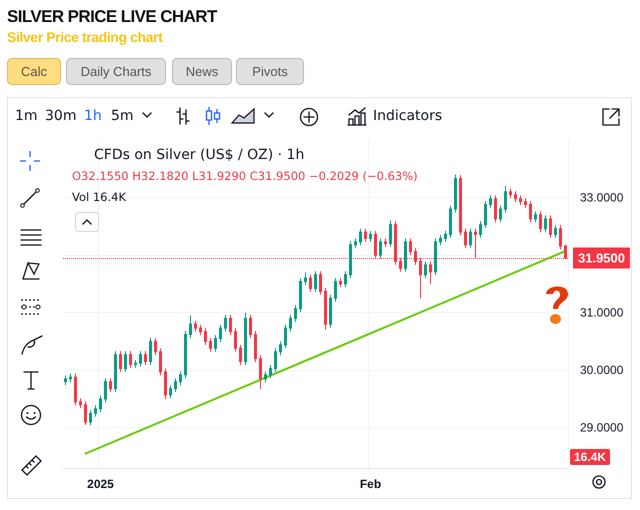  What do you see at coordinates (602, 427) in the screenshot?
I see `y-tick-label: 29.0000` at bounding box center [602, 427].